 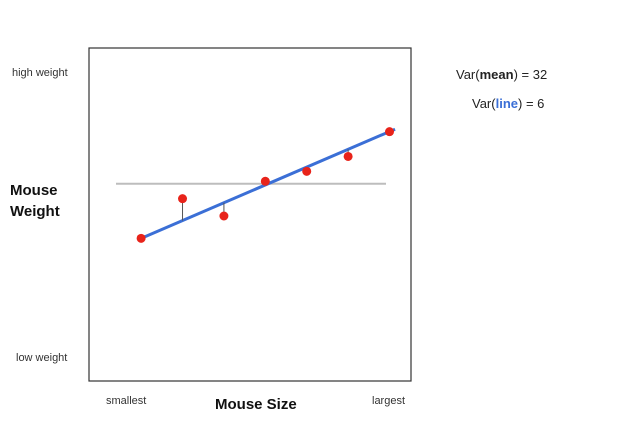 What do you see at coordinates (389, 401) in the screenshot?
I see `x-tick-largest: largest` at bounding box center [389, 401].